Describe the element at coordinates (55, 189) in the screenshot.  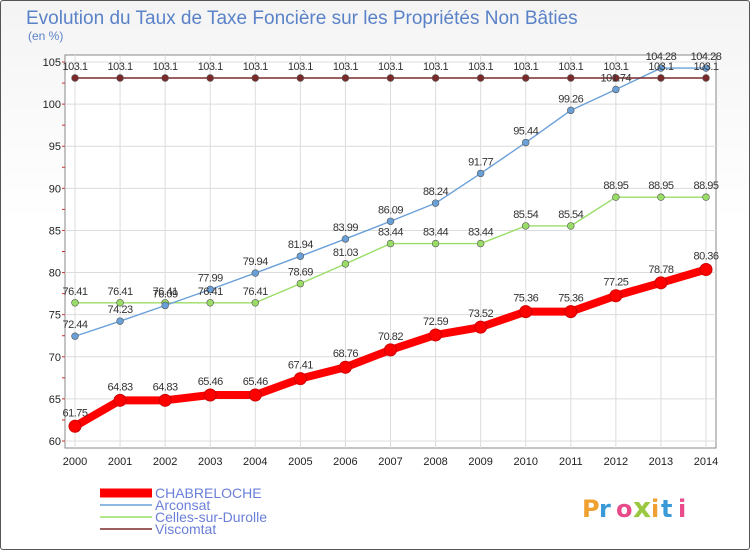
I see `y-tick-label: 90` at that location.